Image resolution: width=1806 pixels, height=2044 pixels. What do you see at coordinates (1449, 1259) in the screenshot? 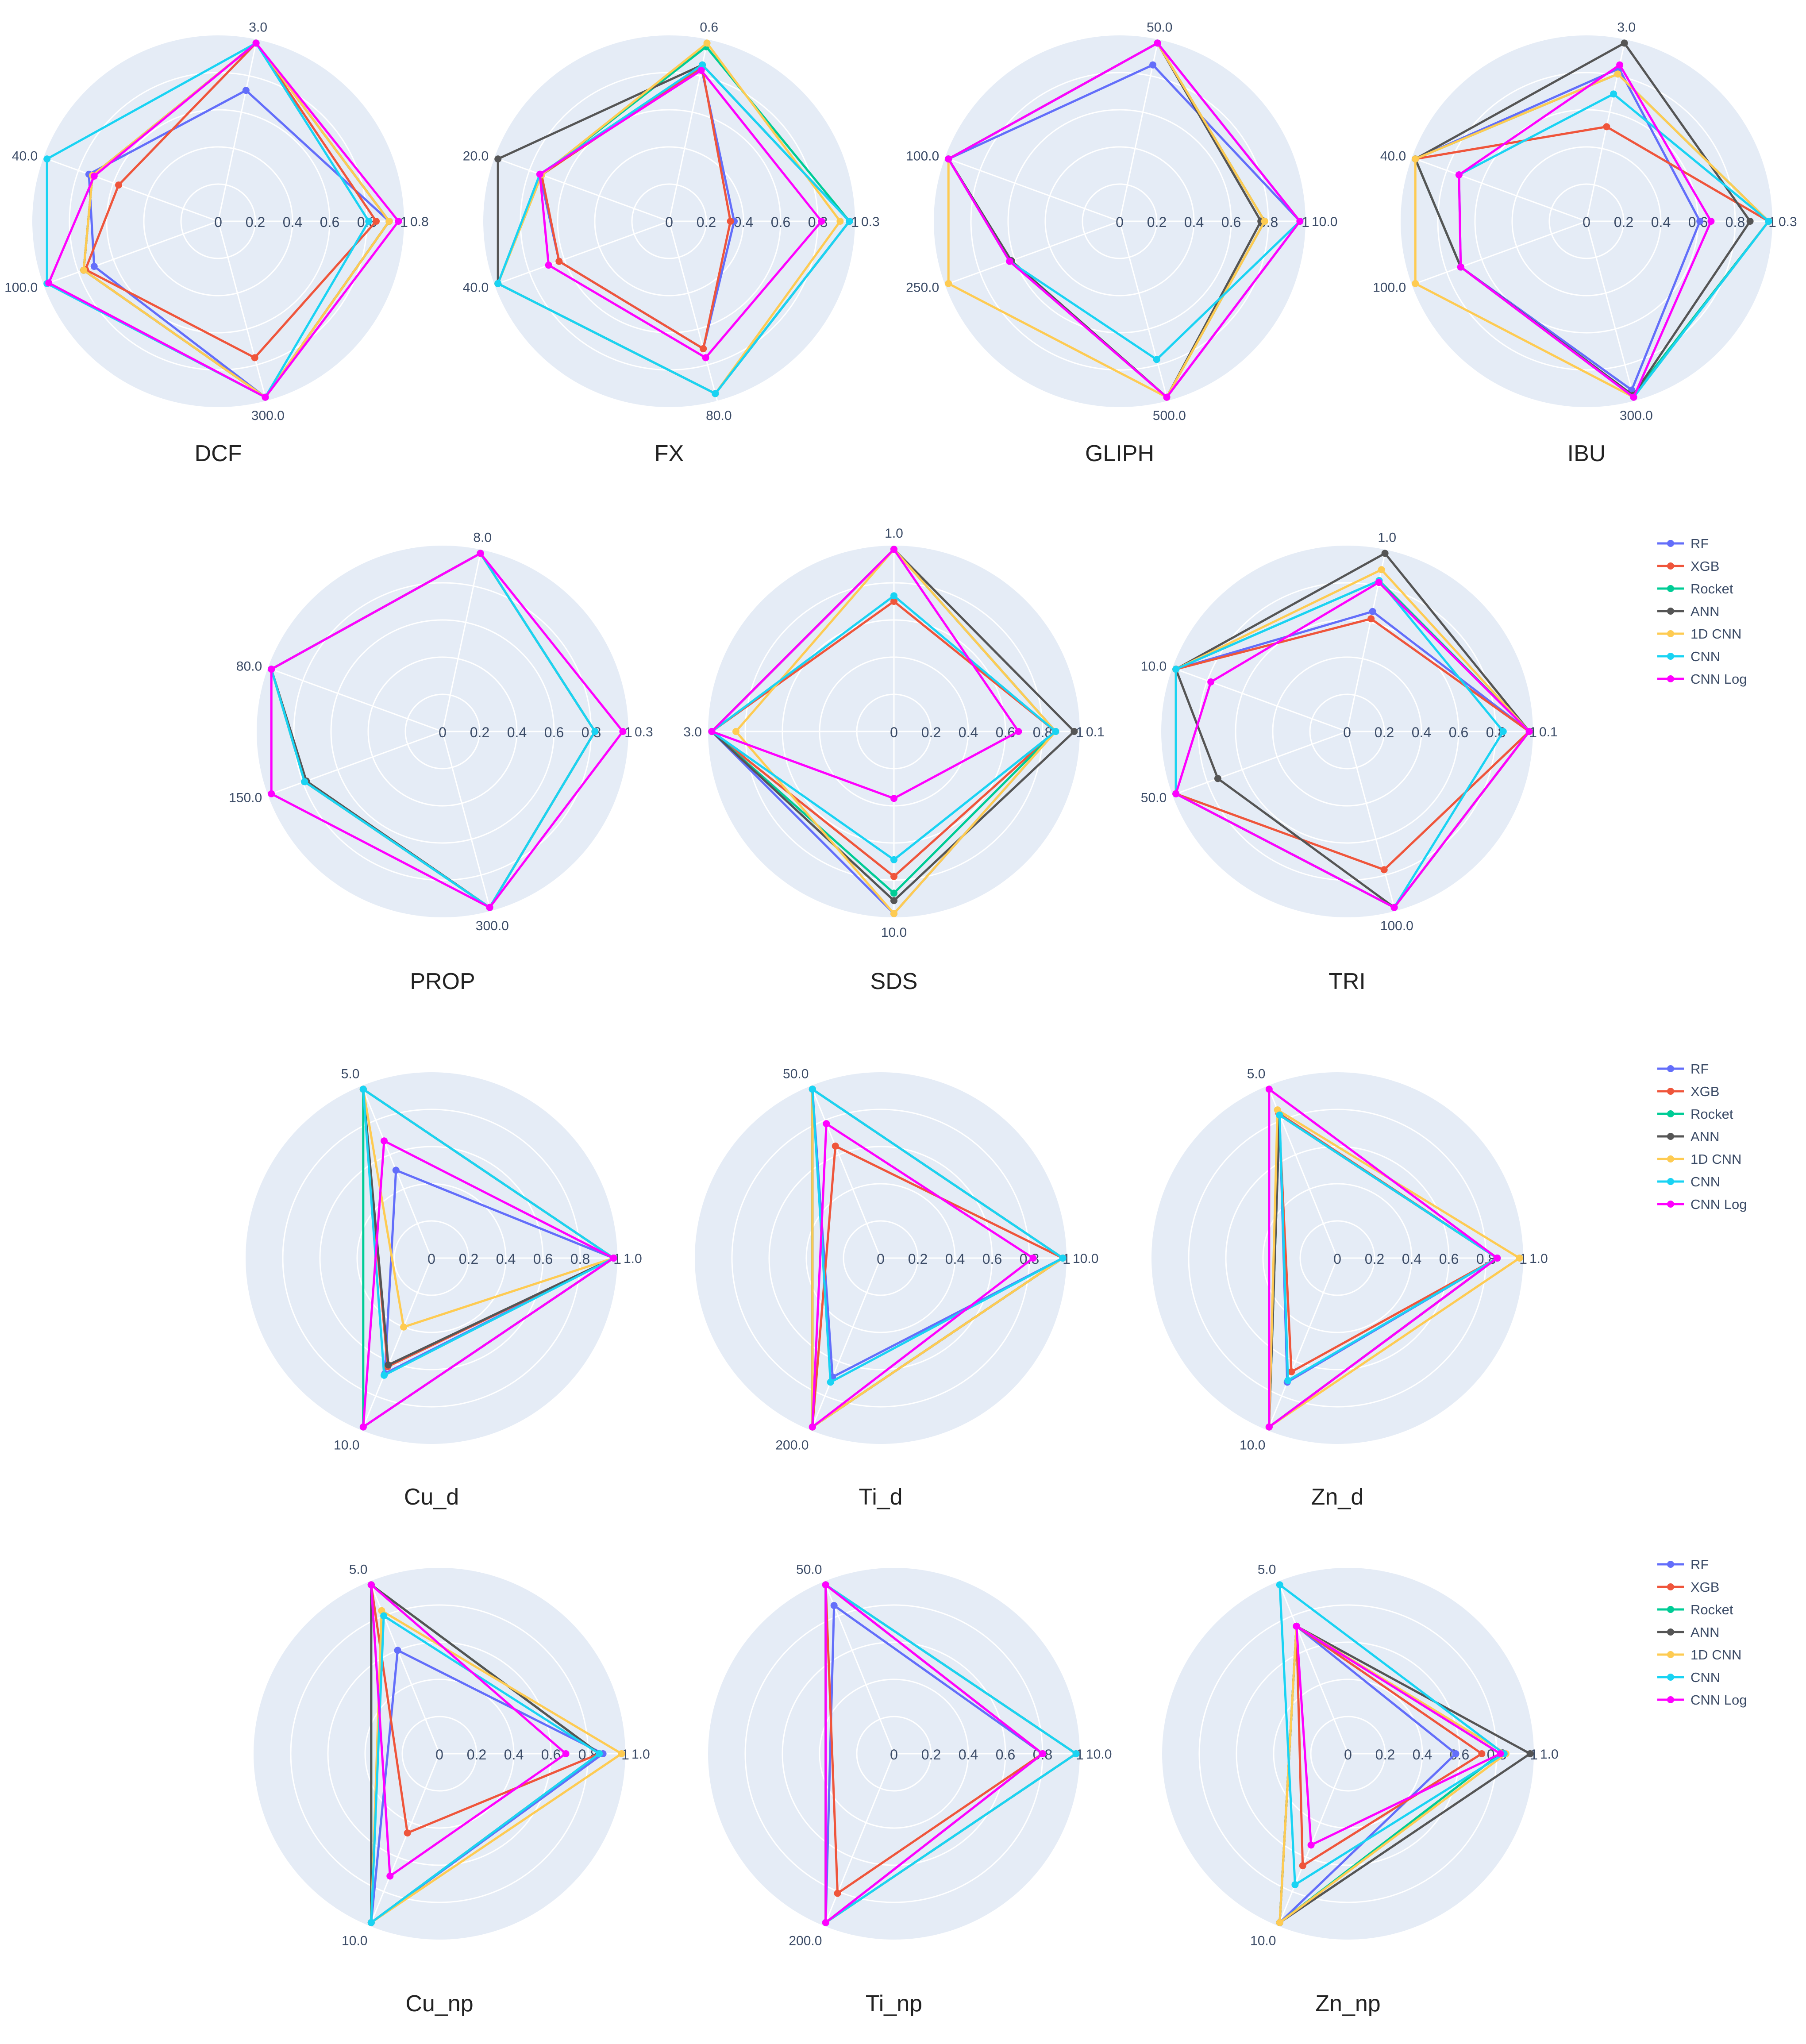
I see `zn-d-radial-tick: 0.6` at bounding box center [1449, 1259].